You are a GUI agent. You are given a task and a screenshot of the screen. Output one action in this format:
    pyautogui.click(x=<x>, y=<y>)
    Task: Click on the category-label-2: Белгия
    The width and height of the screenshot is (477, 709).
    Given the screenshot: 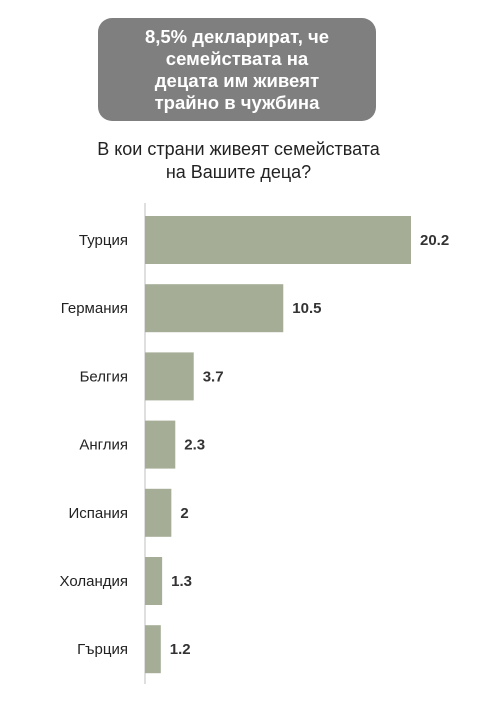 What is the action you would take?
    pyautogui.click(x=104, y=376)
    